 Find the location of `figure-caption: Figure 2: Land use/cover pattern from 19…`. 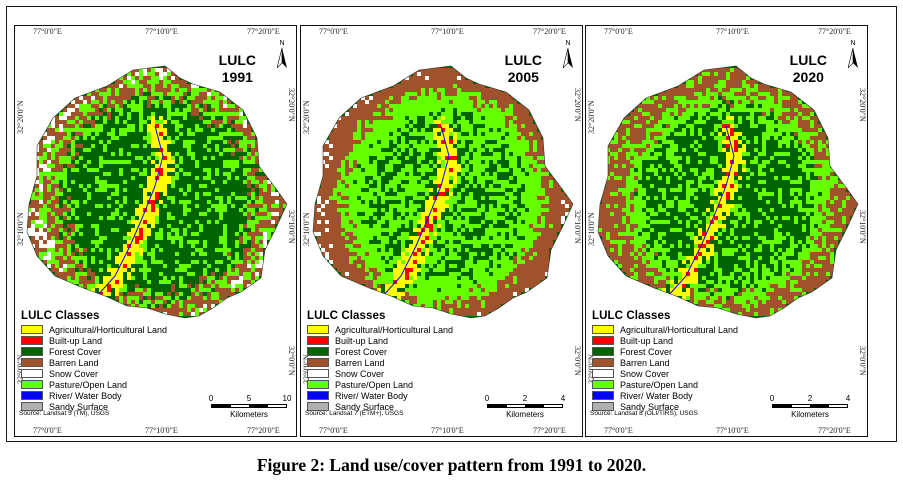

figure-caption: Figure 2: Land use/cover pattern from 19… is located at coordinates (451, 465).